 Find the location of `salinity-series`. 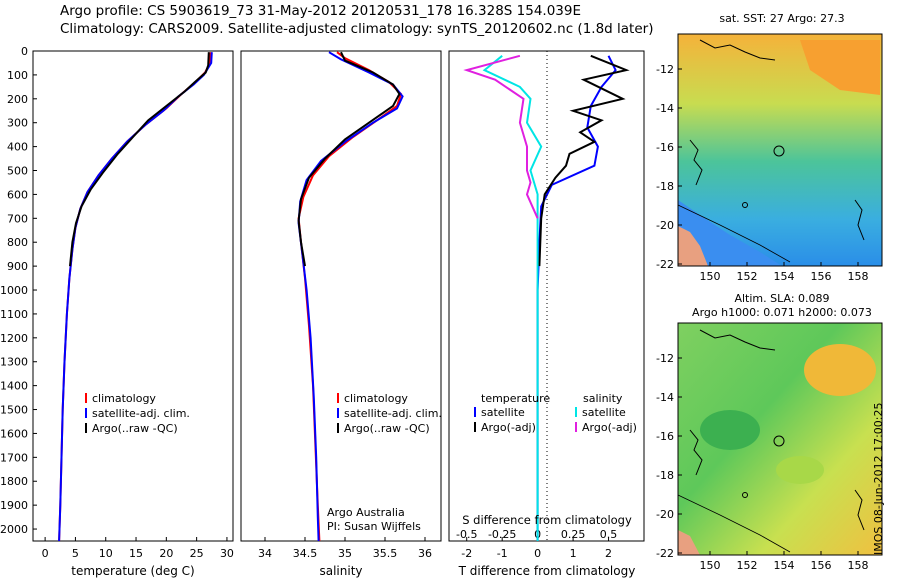

salinity-series is located at coordinates (350, 296).